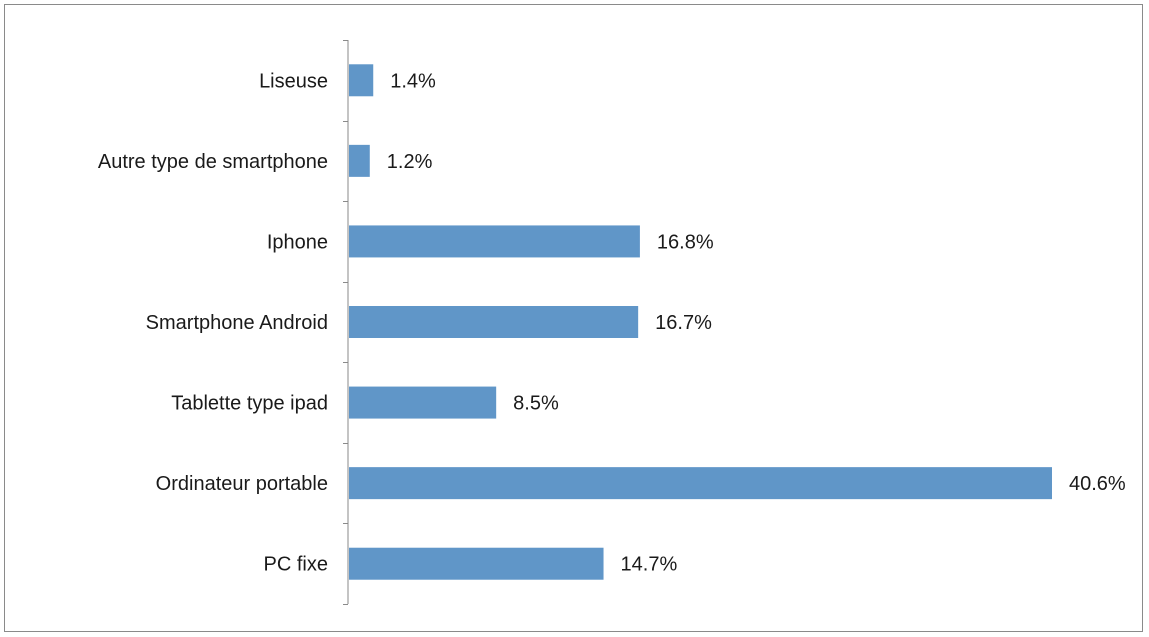 Image resolution: width=1149 pixels, height=637 pixels. What do you see at coordinates (410, 162) in the screenshot?
I see `data-label: 1.2%` at bounding box center [410, 162].